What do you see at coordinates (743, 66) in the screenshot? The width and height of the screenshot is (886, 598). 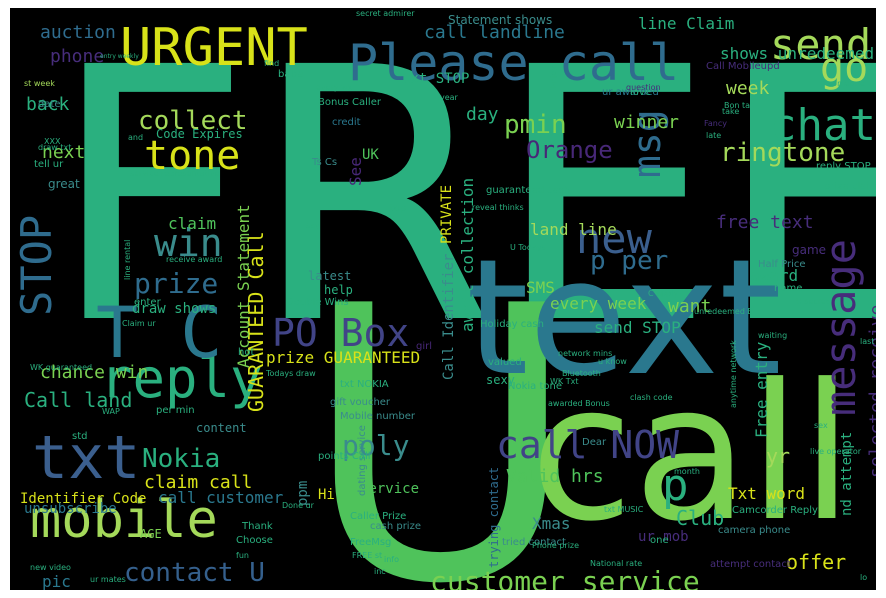 I see `word-call-mobileupd: Call Mobileupd` at bounding box center [743, 66].